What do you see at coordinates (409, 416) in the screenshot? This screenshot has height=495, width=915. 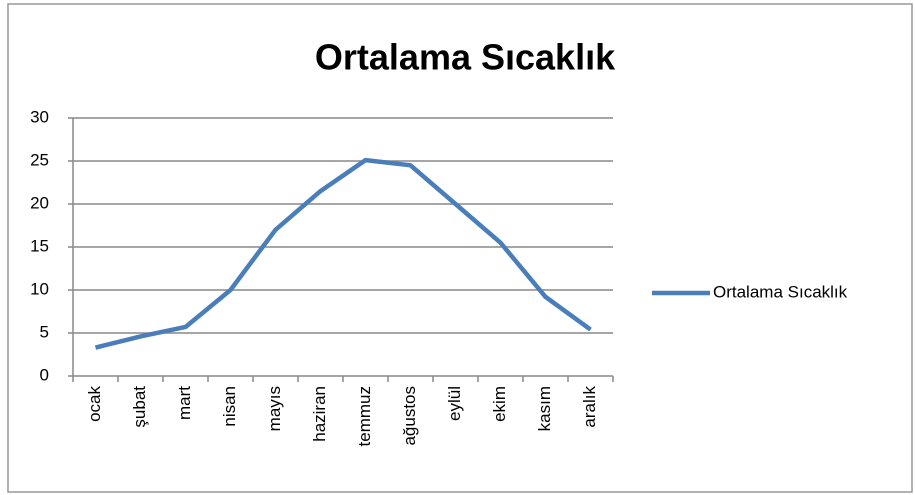 I see `x-tick-label: ağustos` at bounding box center [409, 416].